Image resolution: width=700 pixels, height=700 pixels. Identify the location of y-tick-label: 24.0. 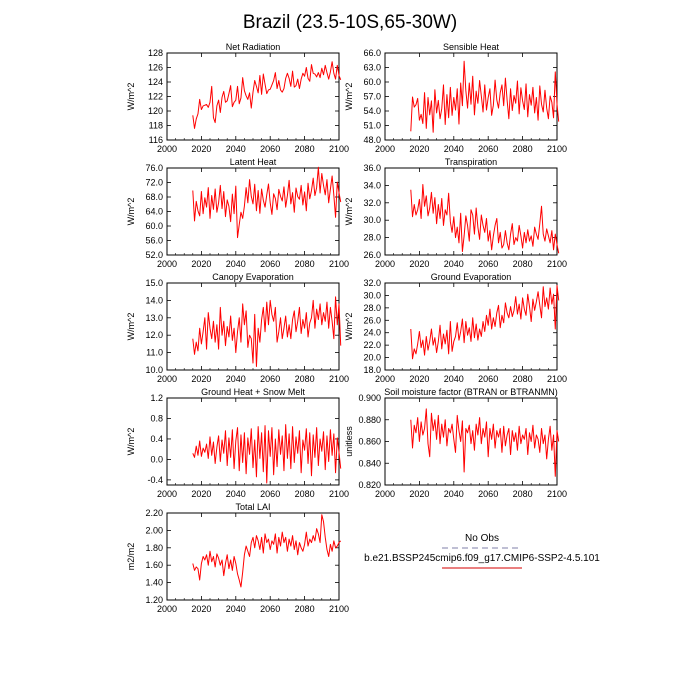
(372, 333).